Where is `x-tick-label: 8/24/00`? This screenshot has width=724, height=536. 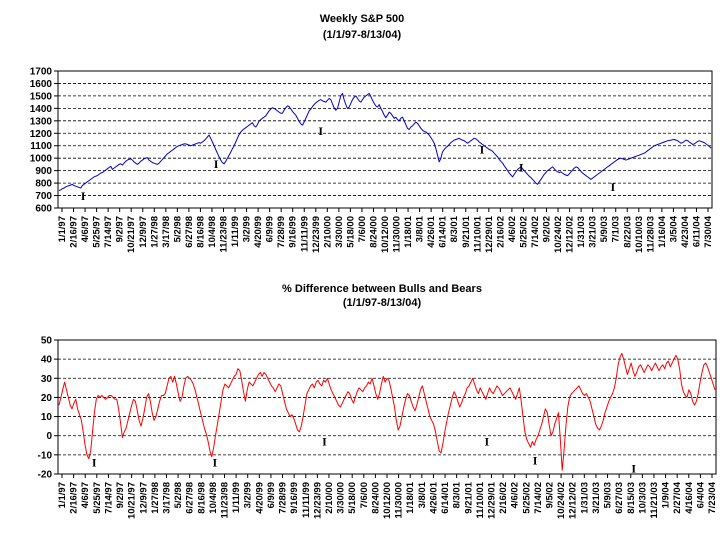
x-tick-label: 8/24/00 is located at coordinates (375, 498).